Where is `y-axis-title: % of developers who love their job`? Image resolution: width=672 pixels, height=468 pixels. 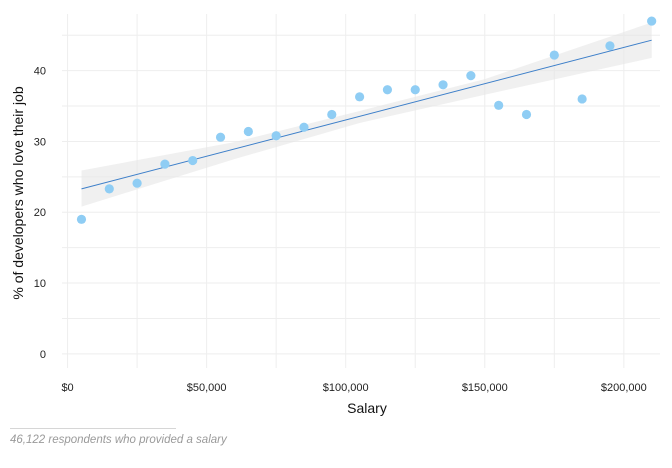 y-axis-title: % of developers who love their job is located at coordinates (18, 192).